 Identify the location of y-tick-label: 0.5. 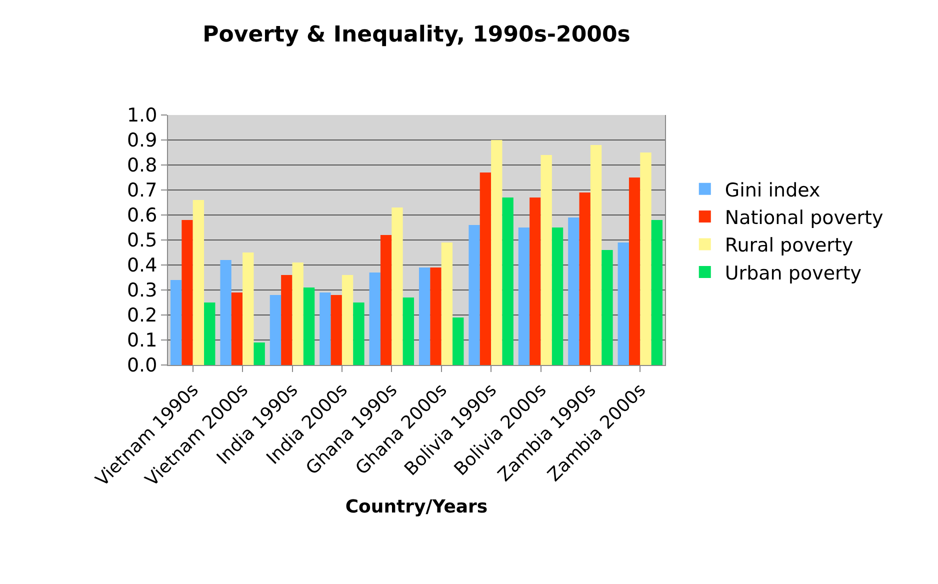
(142, 241).